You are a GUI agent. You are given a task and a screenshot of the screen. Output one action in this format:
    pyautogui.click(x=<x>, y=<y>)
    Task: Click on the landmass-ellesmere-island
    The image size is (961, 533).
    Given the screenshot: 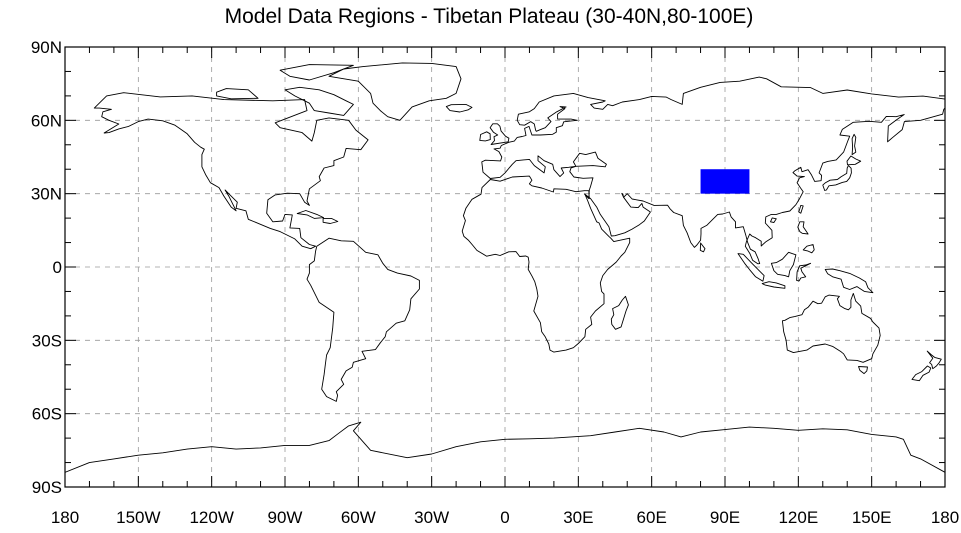 What is the action you would take?
    pyautogui.click(x=316, y=72)
    